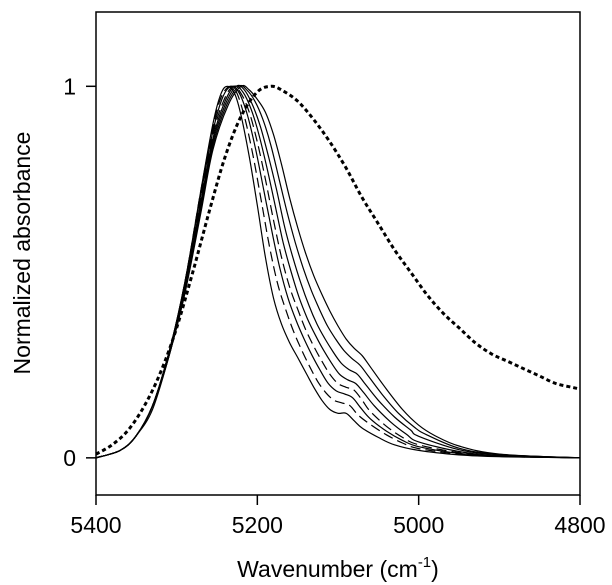 The image size is (612, 585). I want to click on x-tick-label-4800: 4800, so click(579, 525).